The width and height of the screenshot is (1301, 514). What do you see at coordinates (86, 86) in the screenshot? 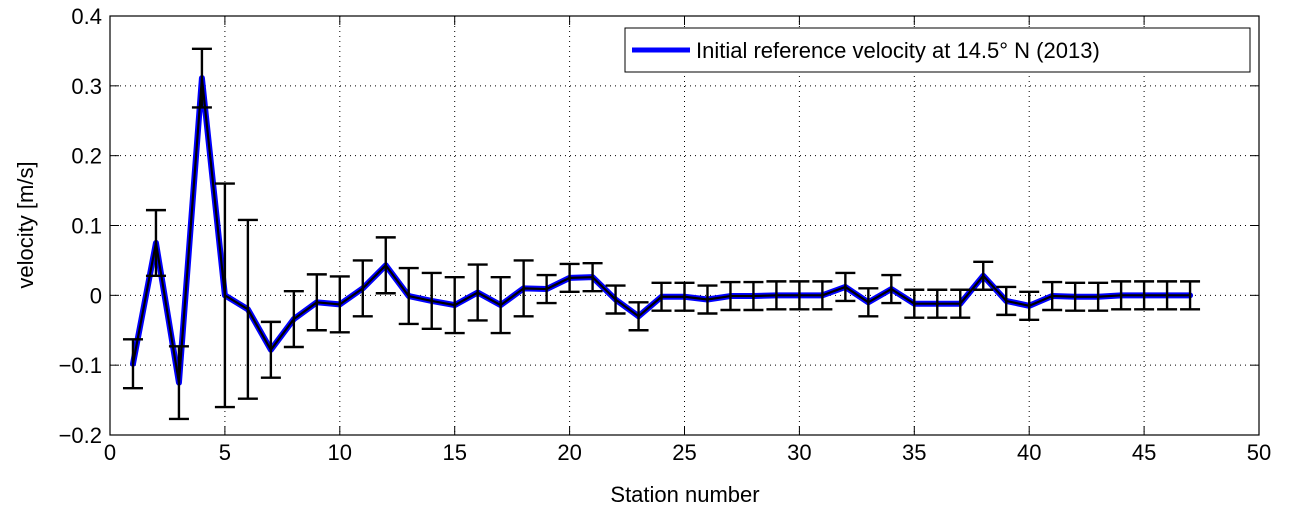
I see `y-tick-label: 0.3` at bounding box center [86, 86].